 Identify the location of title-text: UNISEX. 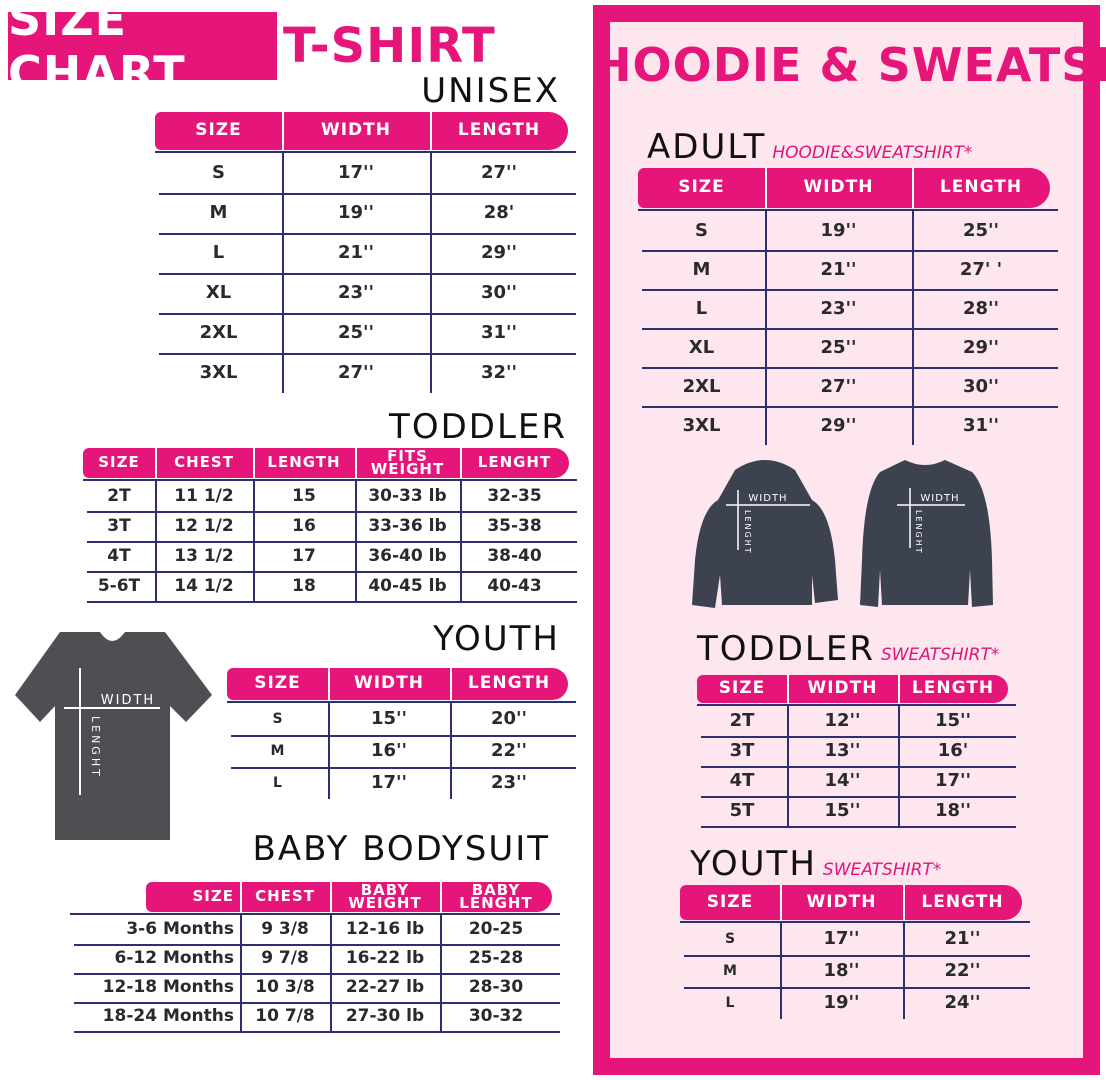
(490, 91).